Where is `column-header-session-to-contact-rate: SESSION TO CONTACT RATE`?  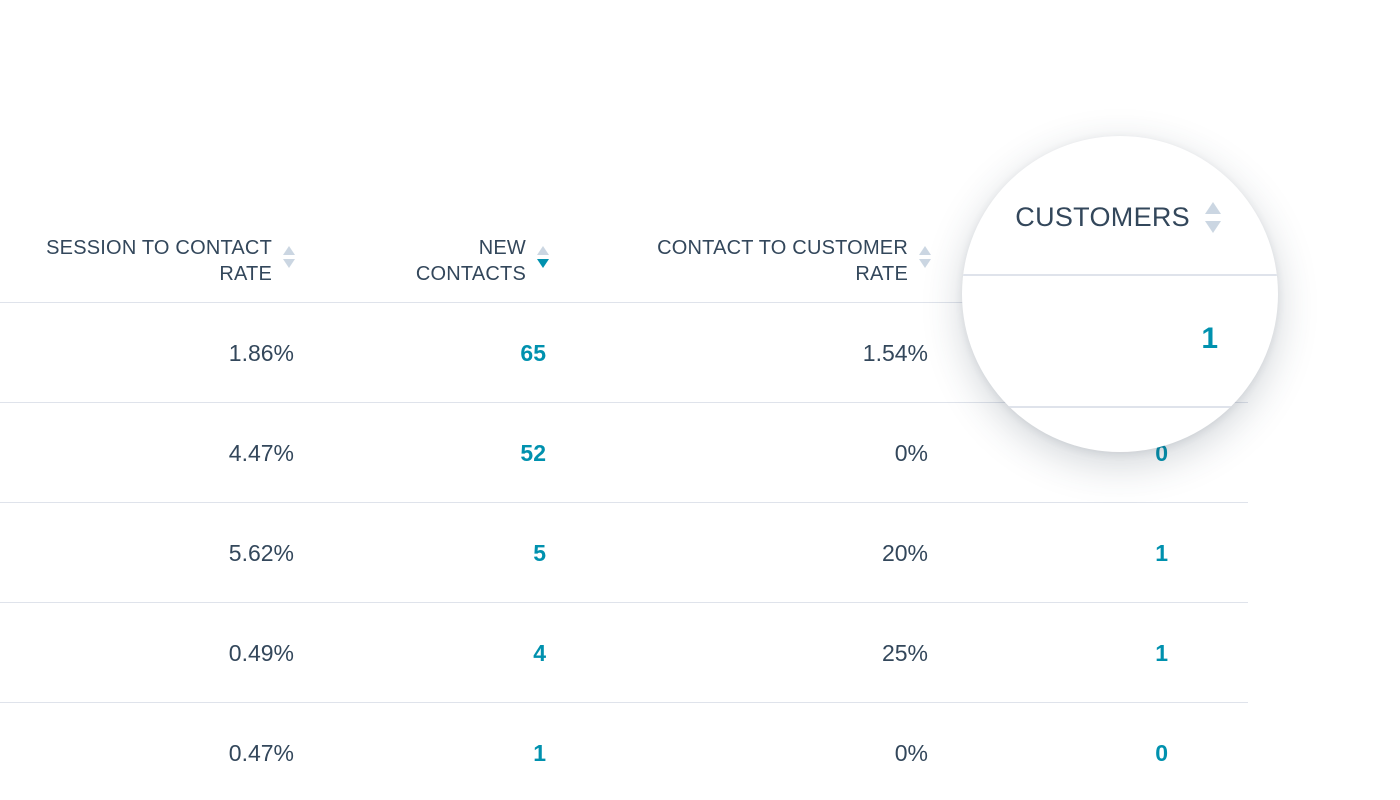 column-header-session-to-contact-rate: SESSION TO CONTACT RATE is located at coordinates (148, 267).